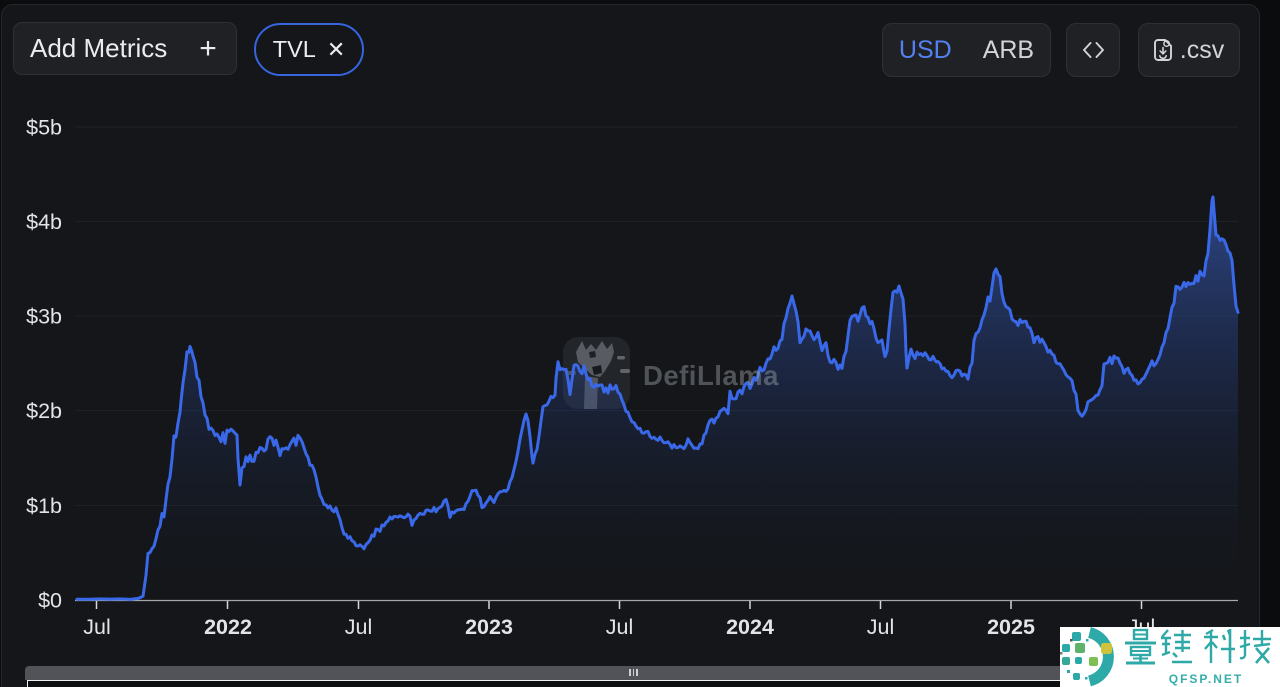  Describe the element at coordinates (44, 506) in the screenshot. I see `svg-text: $1b` at that location.